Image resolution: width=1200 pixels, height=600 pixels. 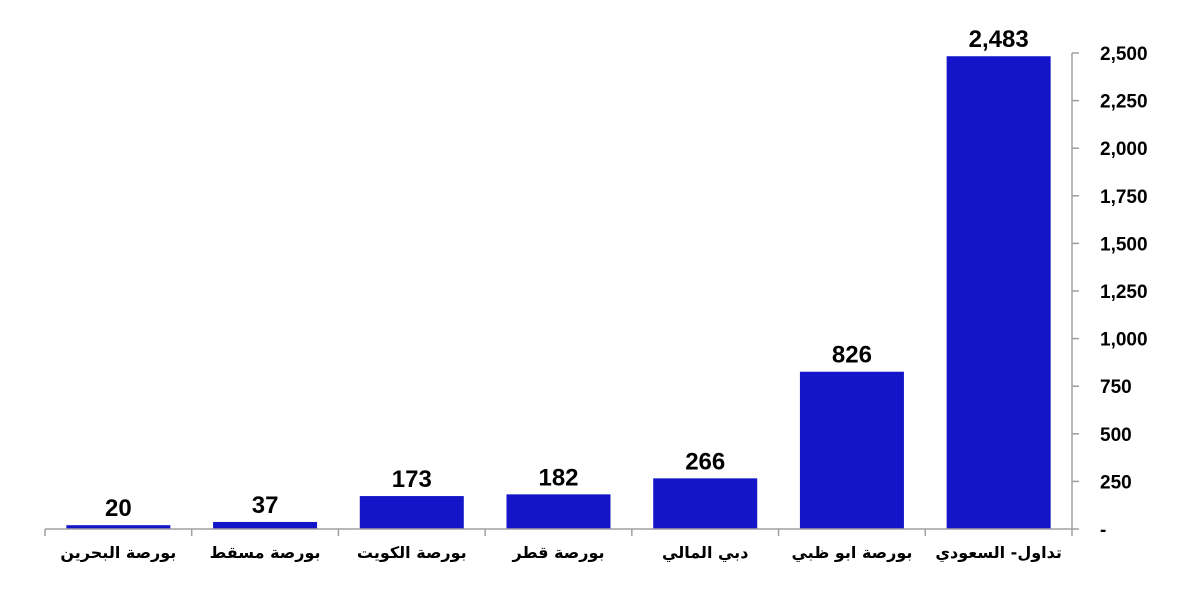 I want to click on y-tick-label: 2,500, so click(x=1124, y=54).